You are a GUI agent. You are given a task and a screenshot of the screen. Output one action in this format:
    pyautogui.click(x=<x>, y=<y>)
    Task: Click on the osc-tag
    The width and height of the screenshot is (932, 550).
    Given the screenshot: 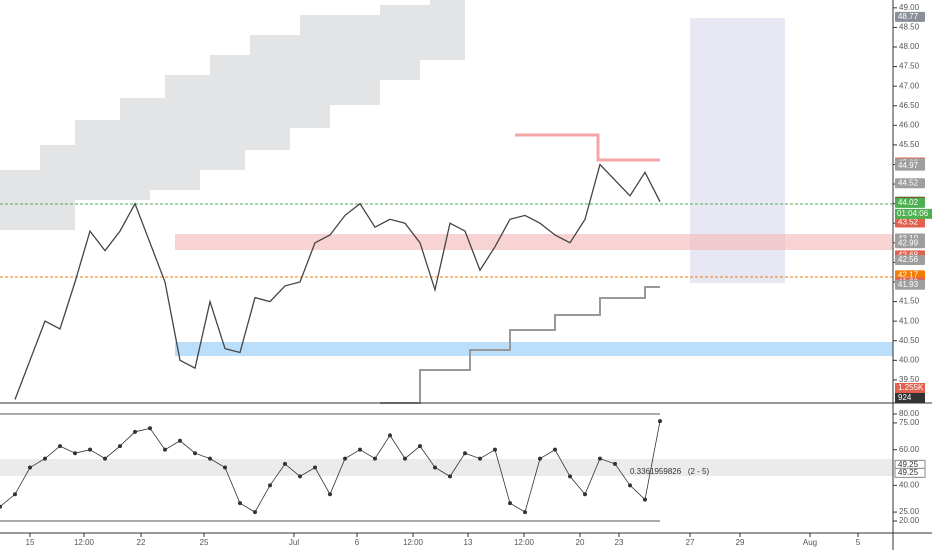 What is the action you would take?
    pyautogui.click(x=910, y=472)
    